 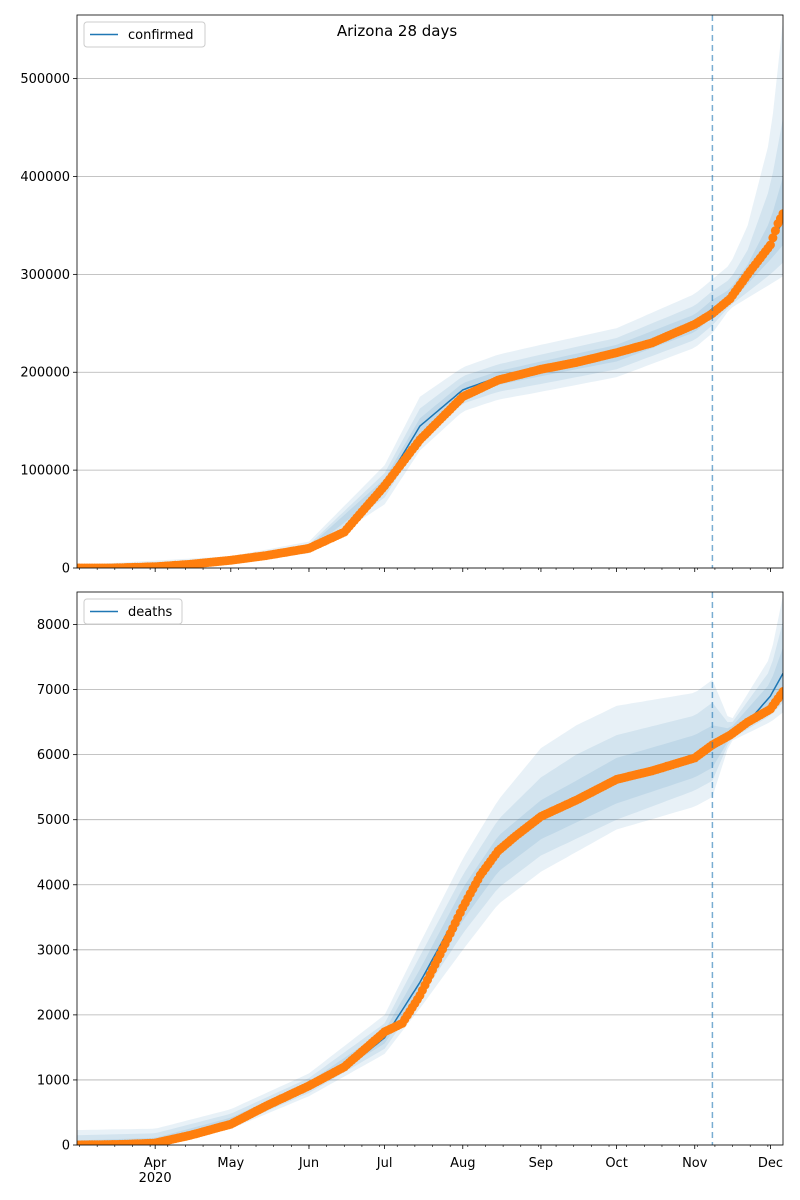 I want to click on y-tick-label: 200000, so click(x=45, y=373).